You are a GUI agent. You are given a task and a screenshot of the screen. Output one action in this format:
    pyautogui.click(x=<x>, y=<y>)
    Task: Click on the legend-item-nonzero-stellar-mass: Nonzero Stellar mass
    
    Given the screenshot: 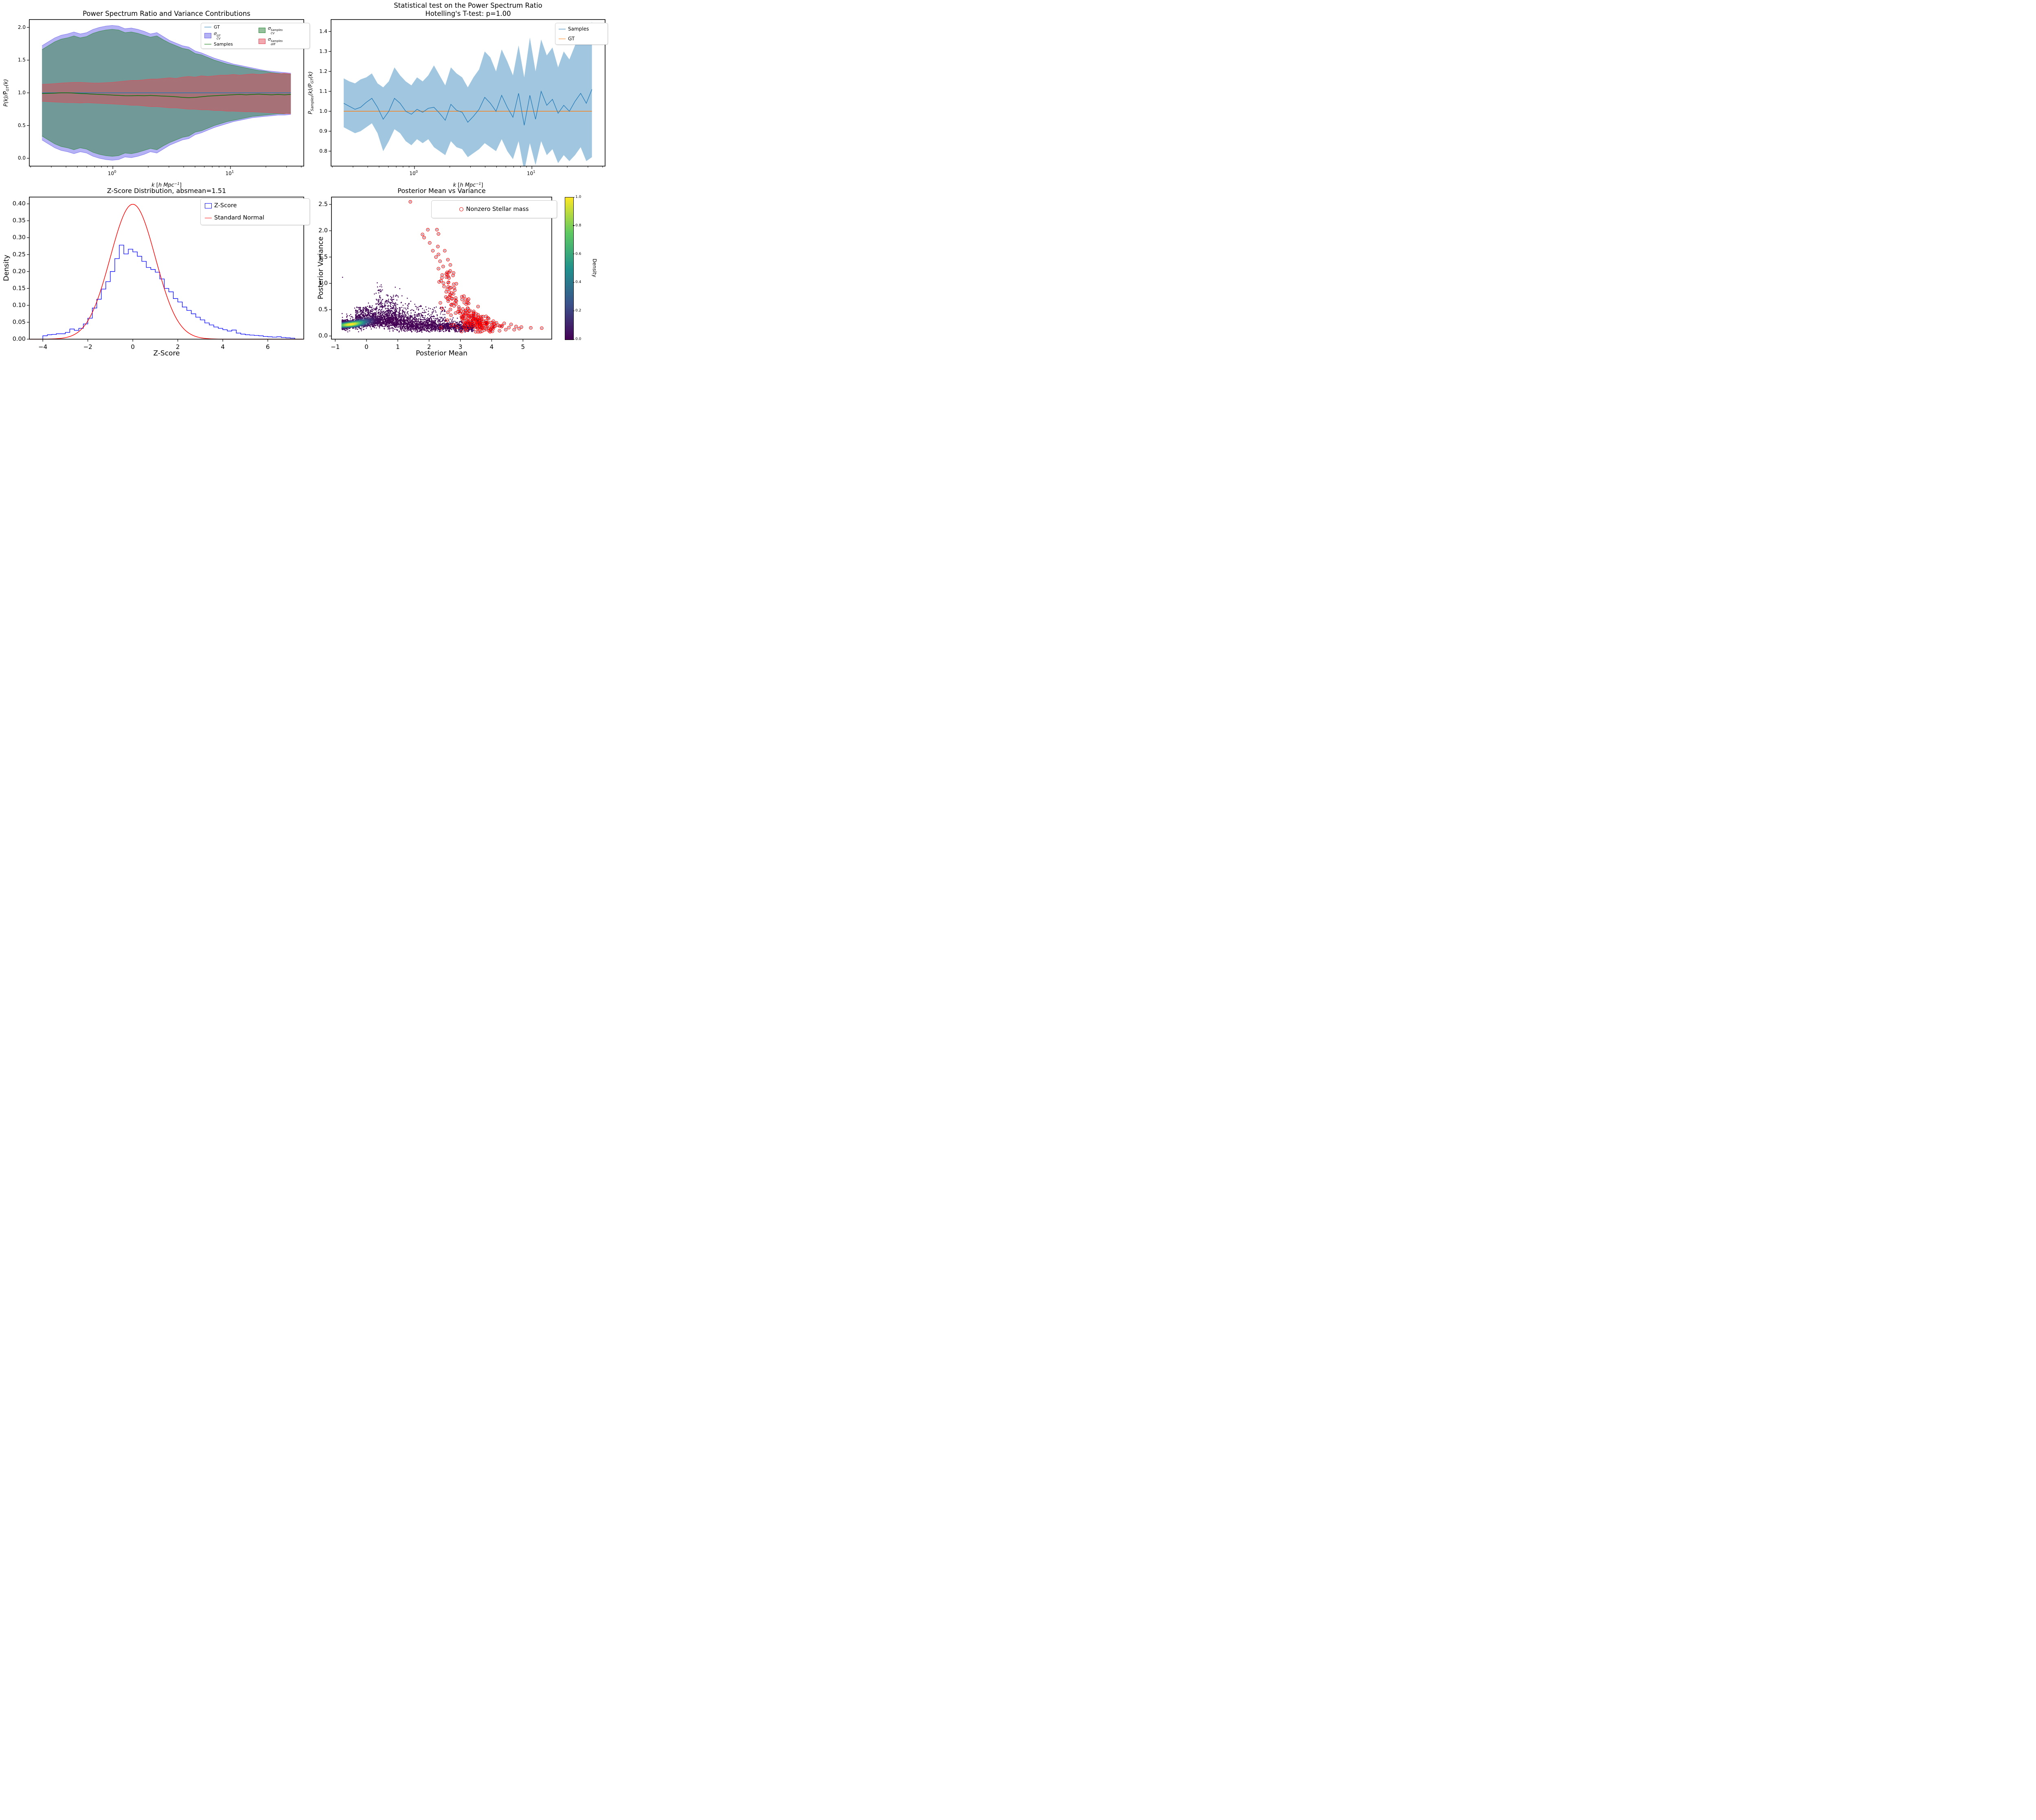 What is the action you would take?
    pyautogui.click(x=494, y=210)
    